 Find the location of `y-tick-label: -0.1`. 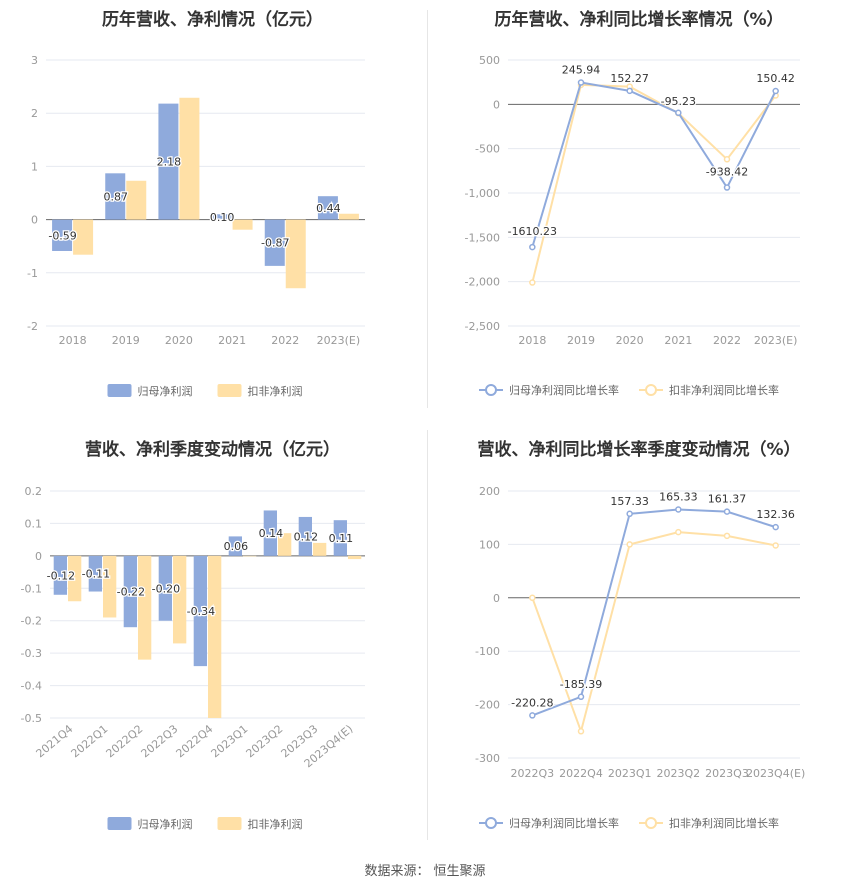

y-tick-label: -0.1 is located at coordinates (31, 588).